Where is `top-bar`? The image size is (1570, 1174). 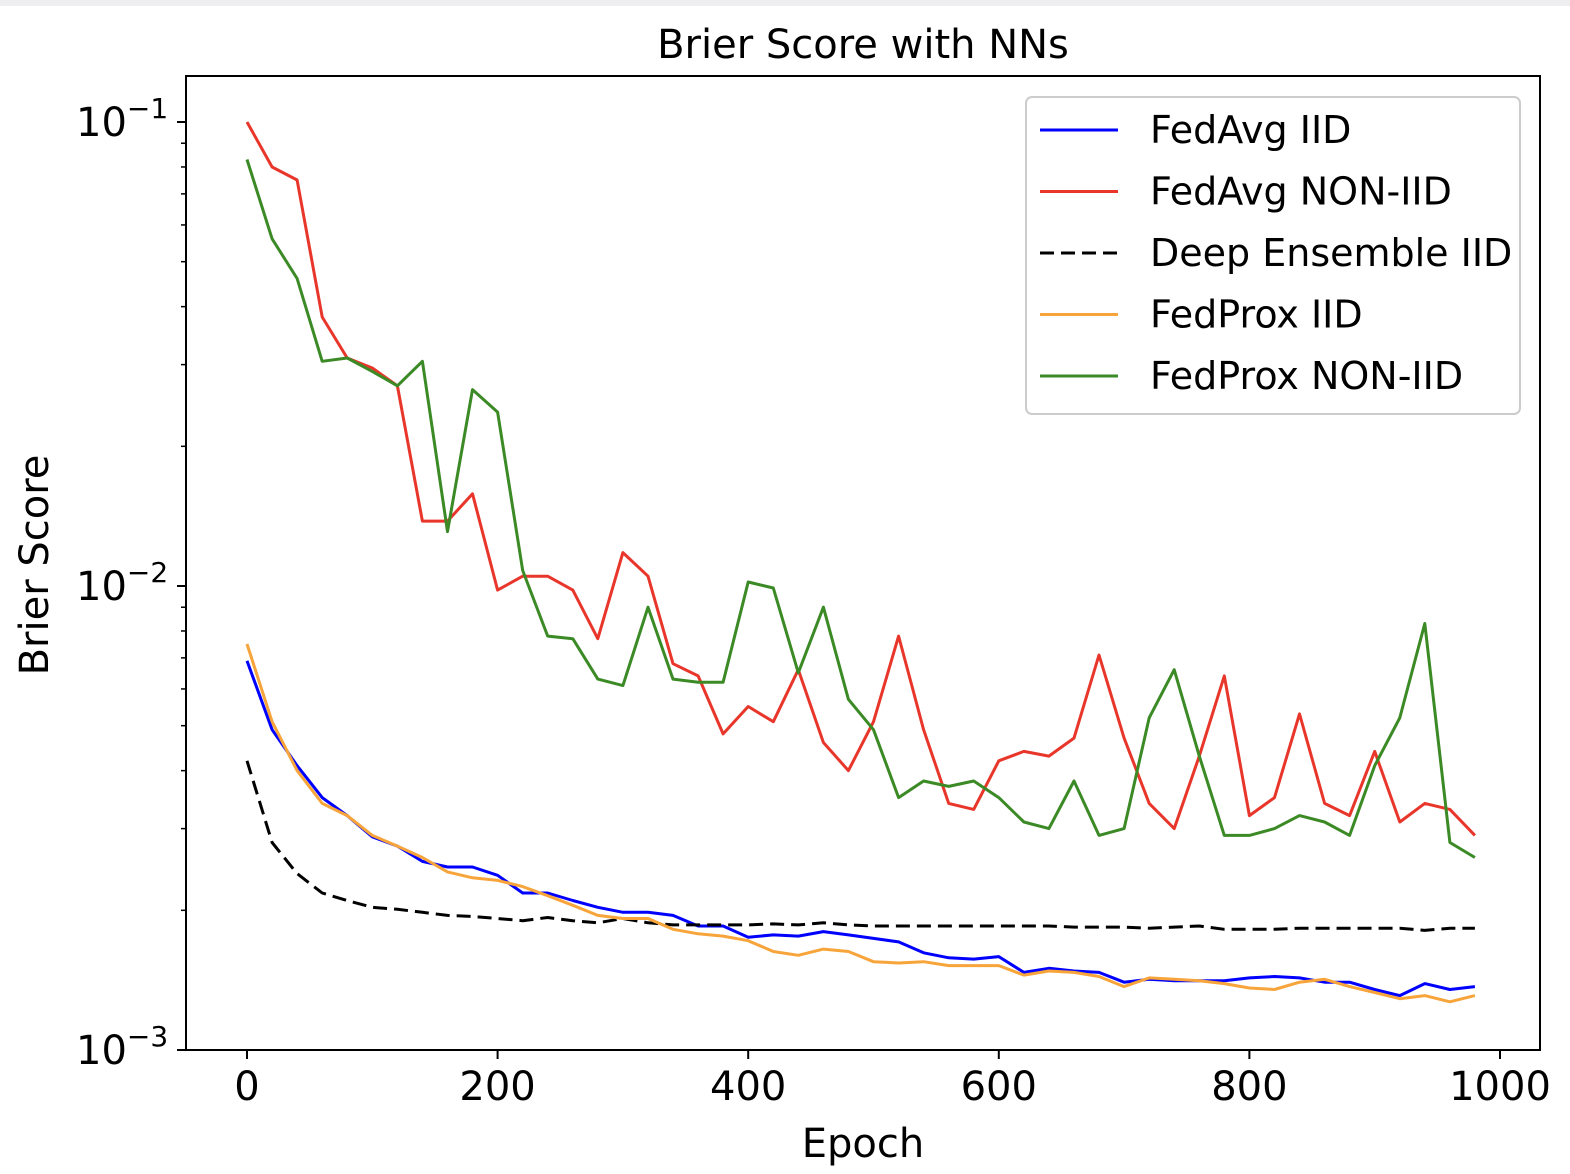
top-bar is located at coordinates (785, 3).